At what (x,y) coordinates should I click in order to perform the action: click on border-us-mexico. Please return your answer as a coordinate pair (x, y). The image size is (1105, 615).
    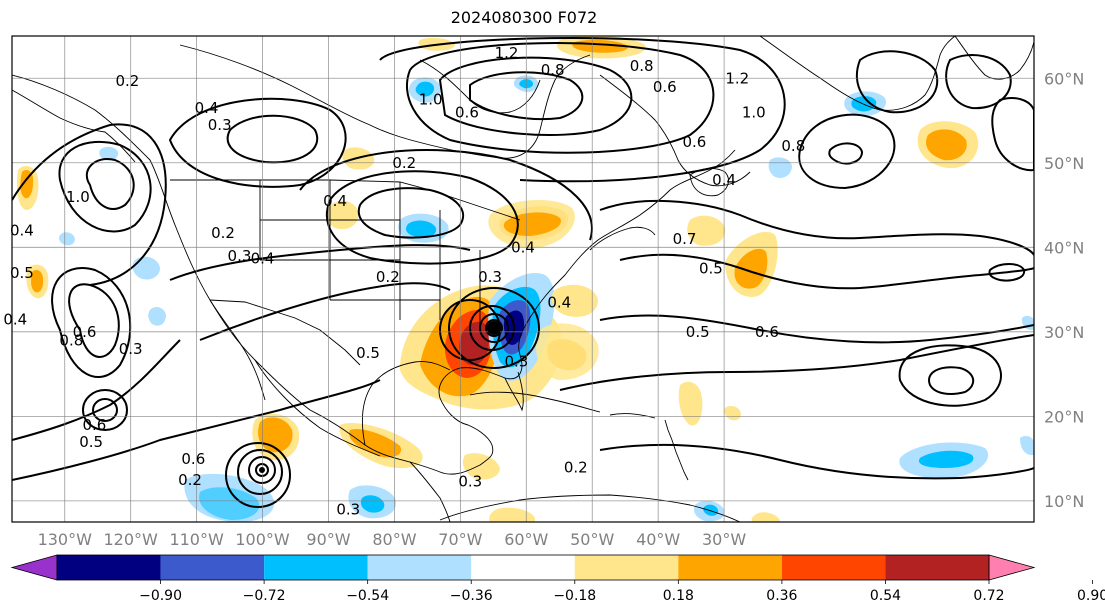
    Looking at the image, I should click on (285, 332).